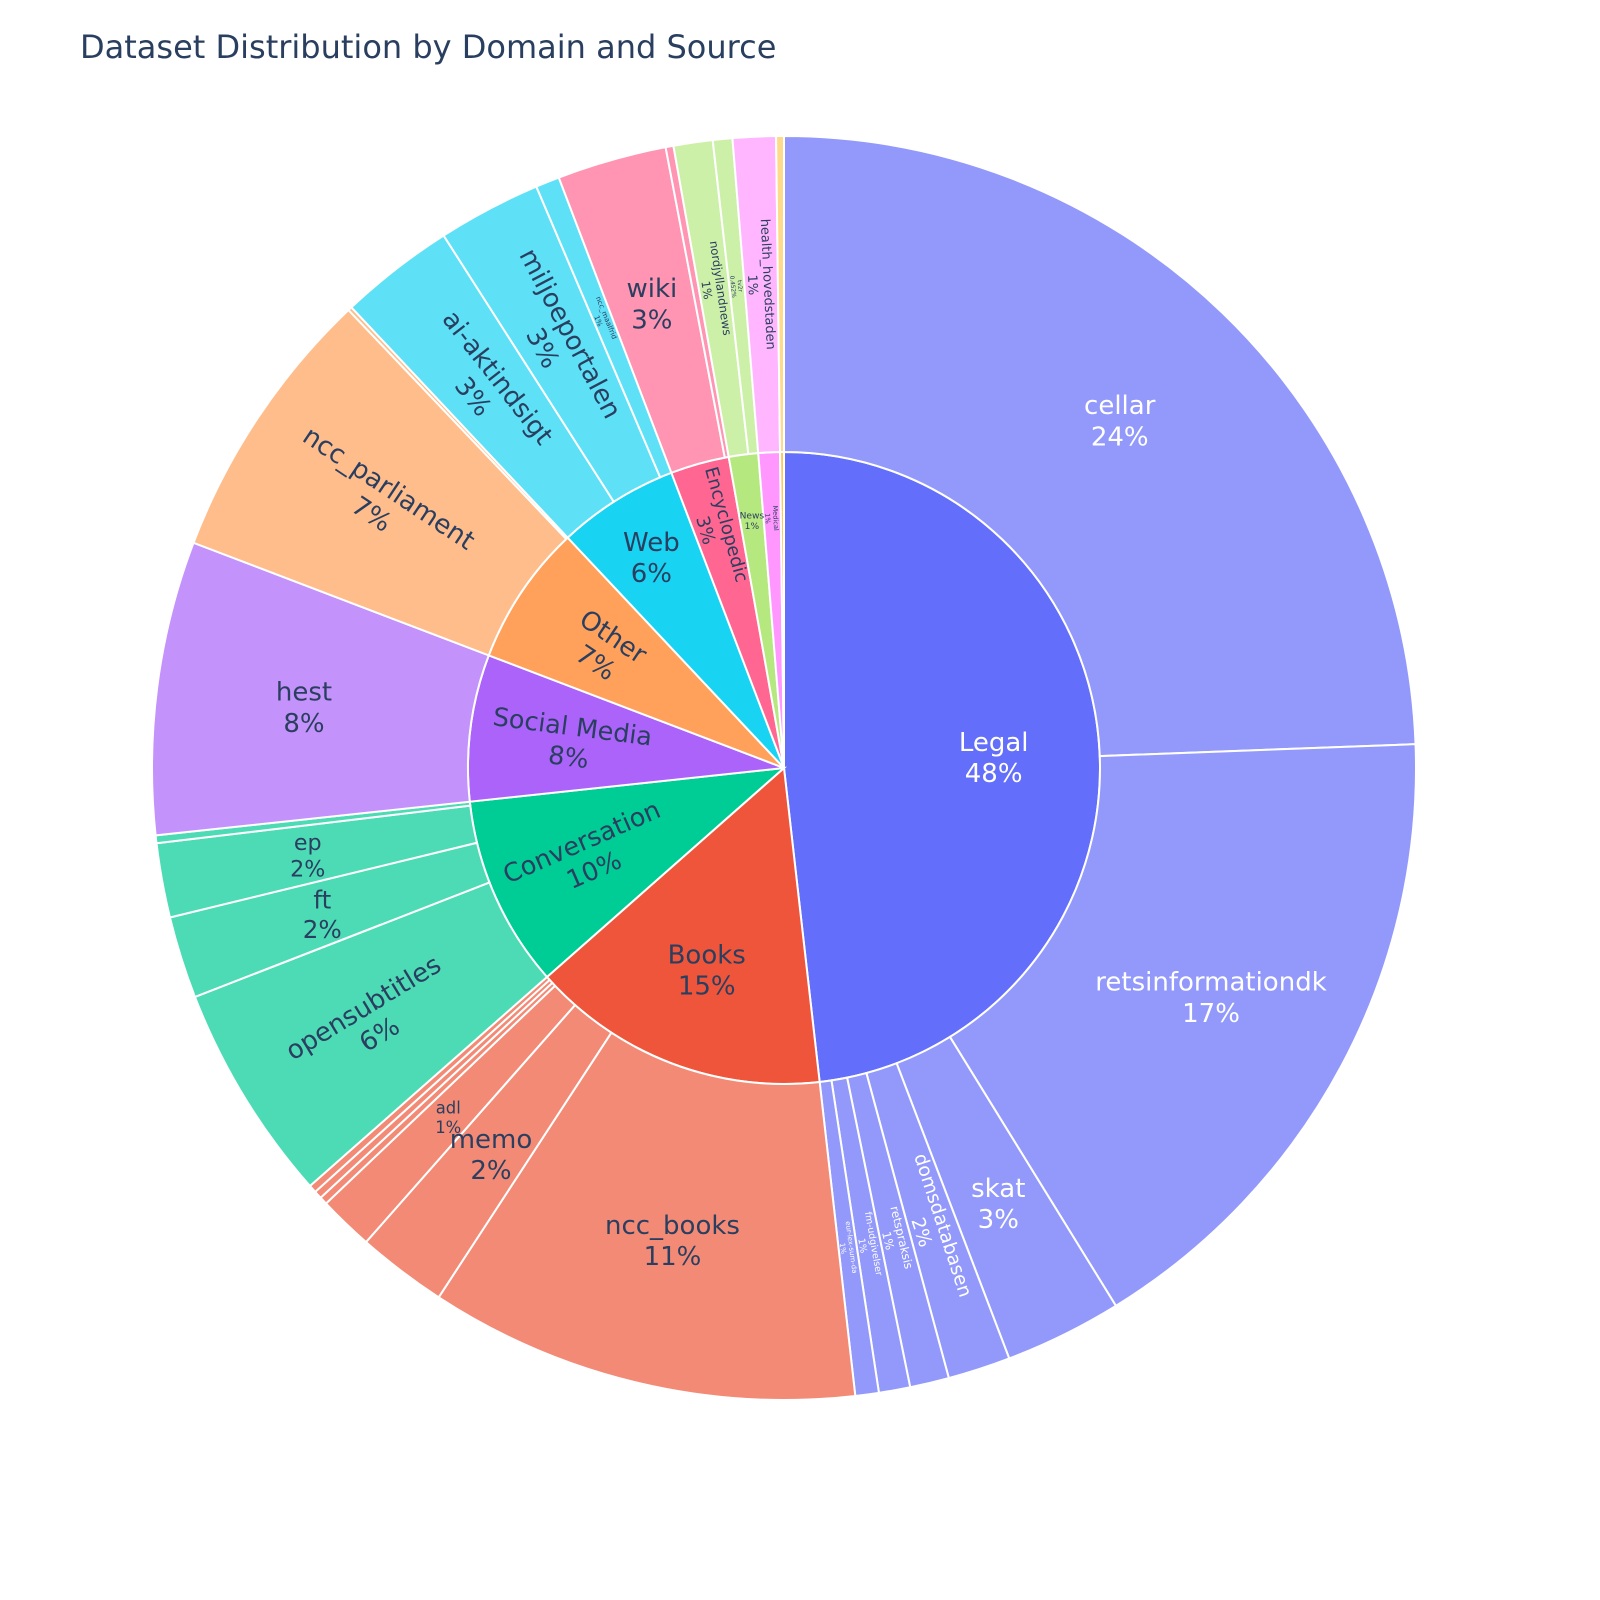  Describe the element at coordinates (759, 284) in the screenshot. I see `slice-label-health-hovedstaden-8-0: health_hovedstaden1%` at that location.